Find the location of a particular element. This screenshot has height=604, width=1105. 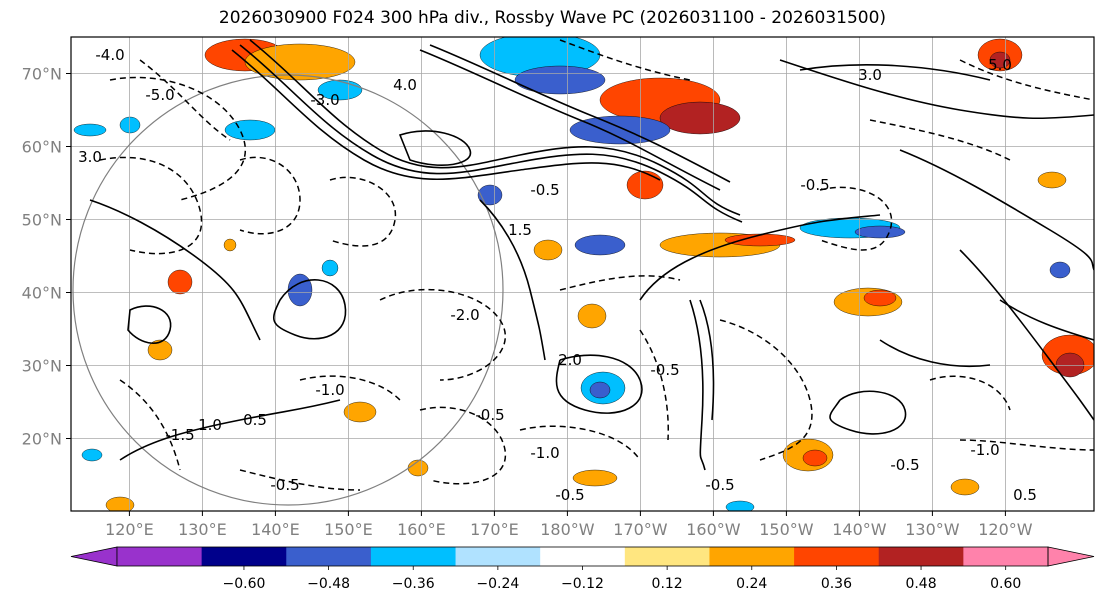

colorbar-tick-label: −0.24 is located at coordinates (497, 584).